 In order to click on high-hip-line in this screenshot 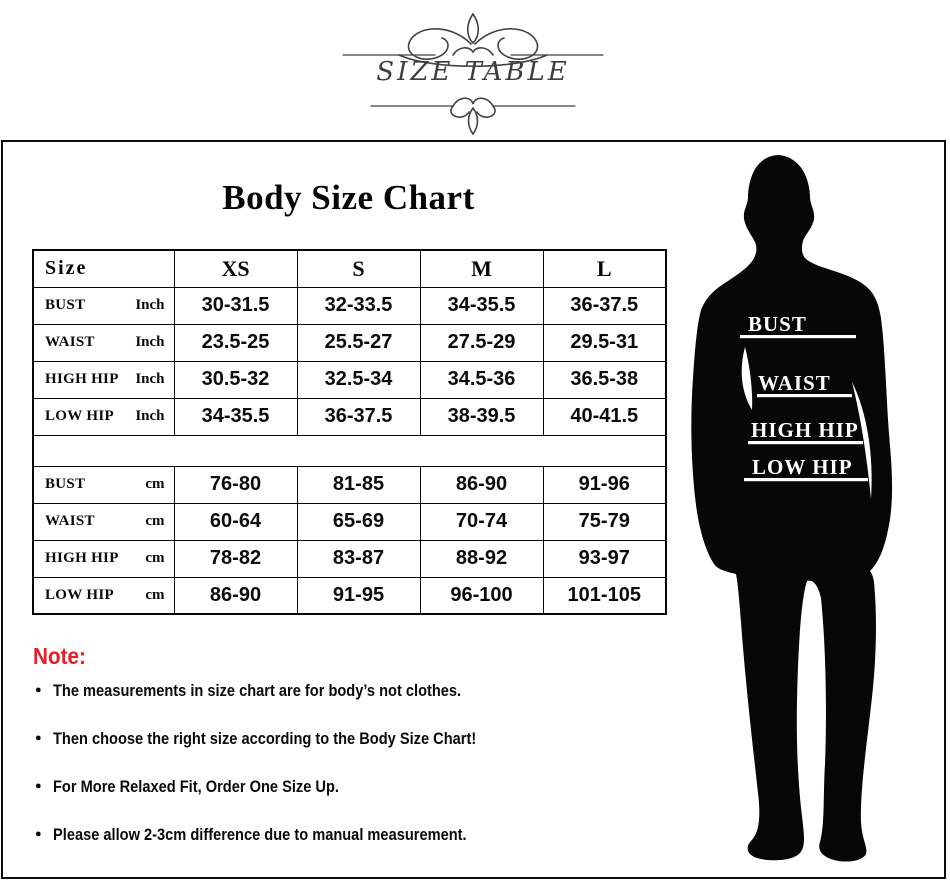, I will do `click(805, 443)`.